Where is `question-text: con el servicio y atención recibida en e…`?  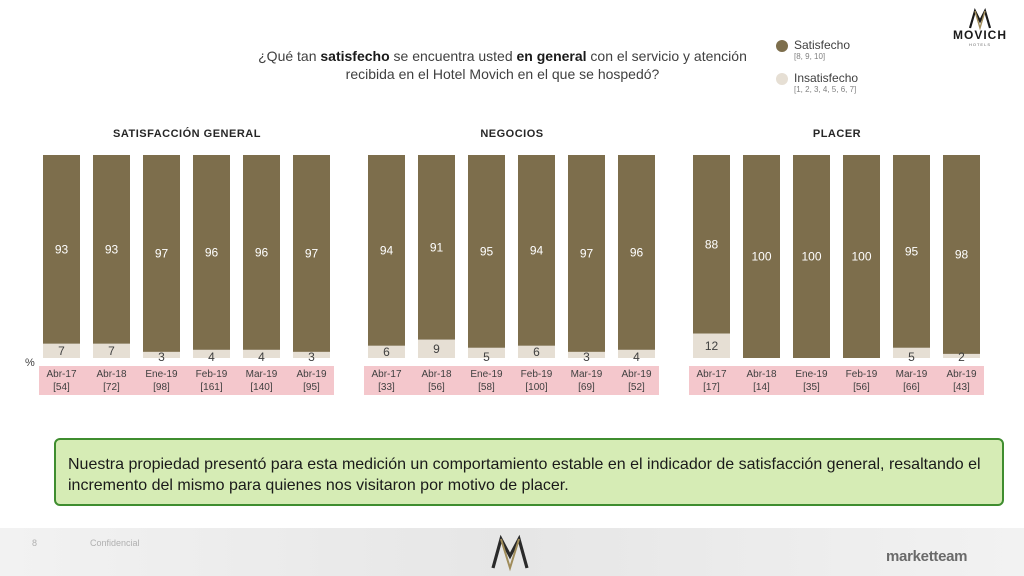 question-text: con el servicio y atención recibida en e… is located at coordinates (546, 65).